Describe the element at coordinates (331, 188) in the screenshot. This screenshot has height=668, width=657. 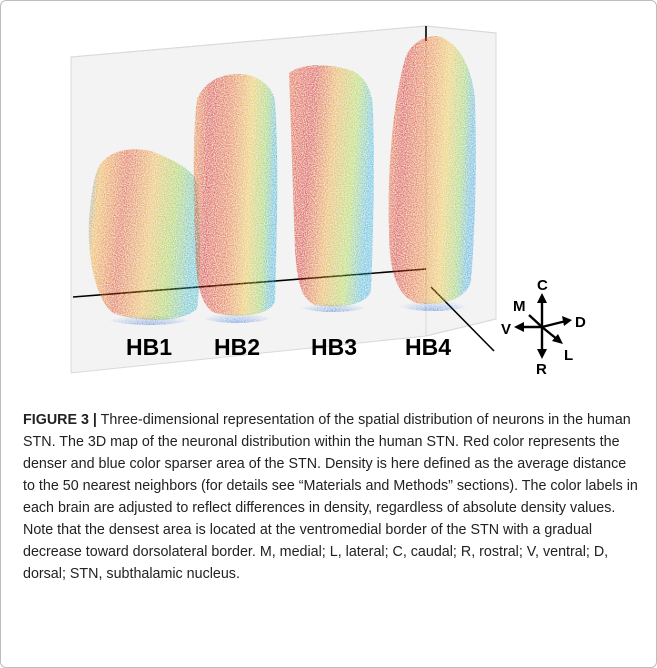
I see `hb3-point-cloud` at that location.